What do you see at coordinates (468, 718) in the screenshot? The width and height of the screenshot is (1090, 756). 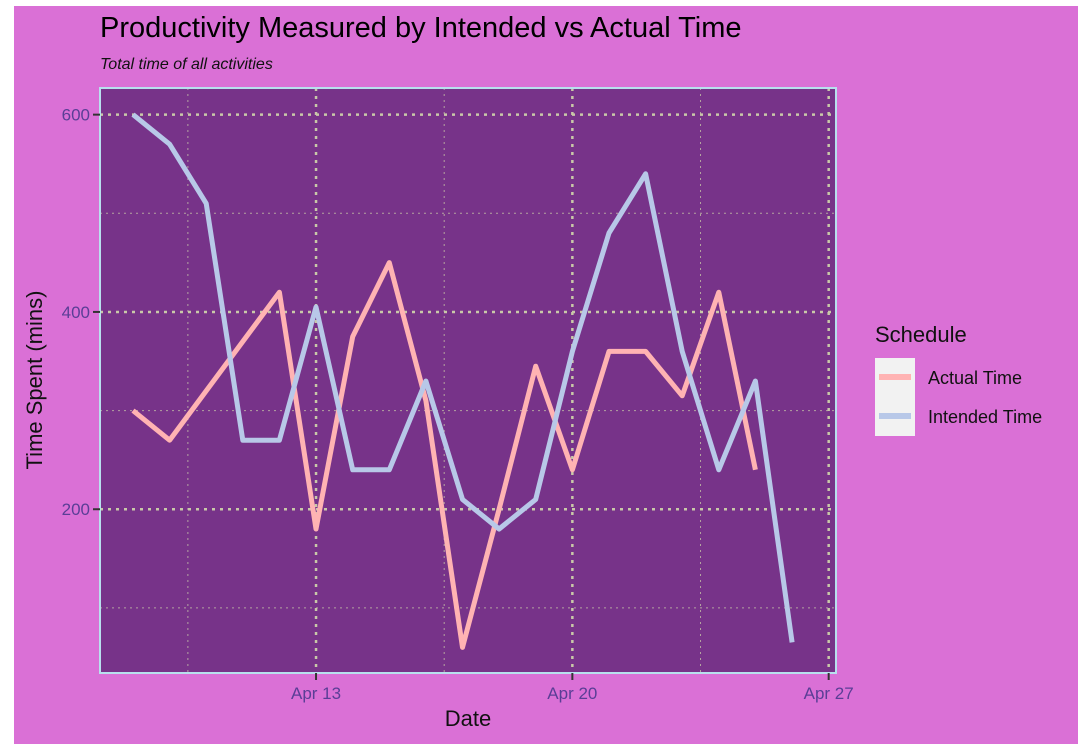 I see `x-axis-title: Date` at bounding box center [468, 718].